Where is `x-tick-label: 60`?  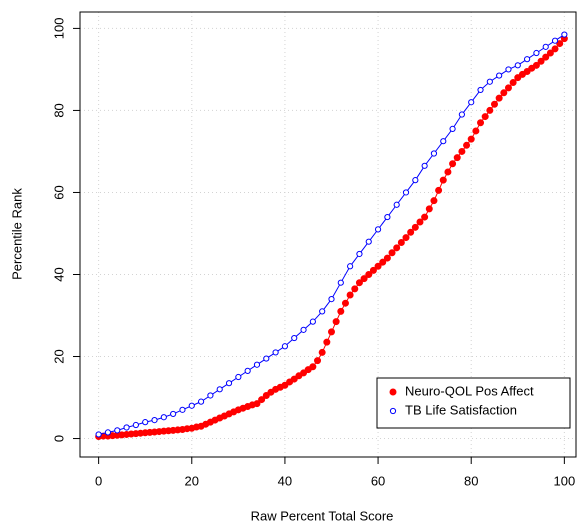
x-tick-label: 60 is located at coordinates (378, 480).